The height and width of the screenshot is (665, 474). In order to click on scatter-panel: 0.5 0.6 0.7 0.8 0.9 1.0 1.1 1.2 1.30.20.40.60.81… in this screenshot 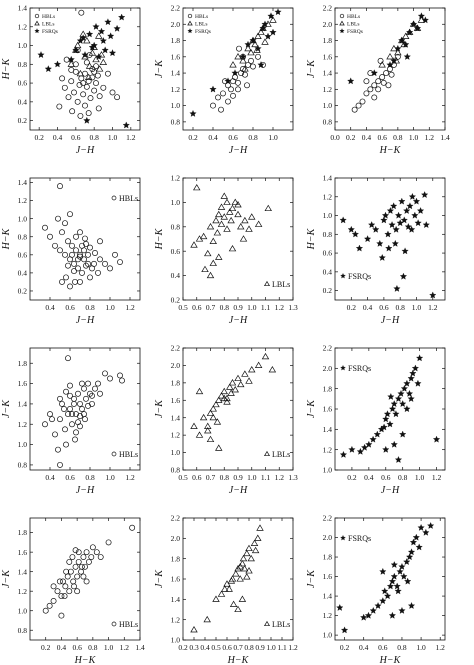, I will do `click(226, 250)`.